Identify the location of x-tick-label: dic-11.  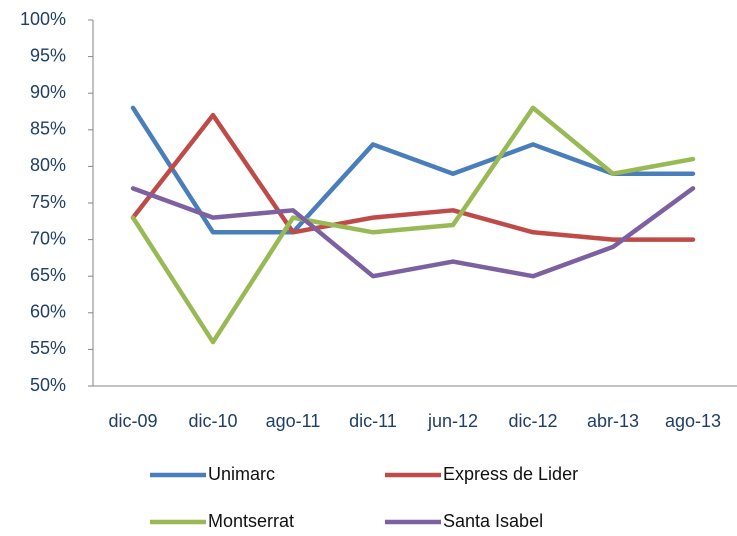
(373, 421).